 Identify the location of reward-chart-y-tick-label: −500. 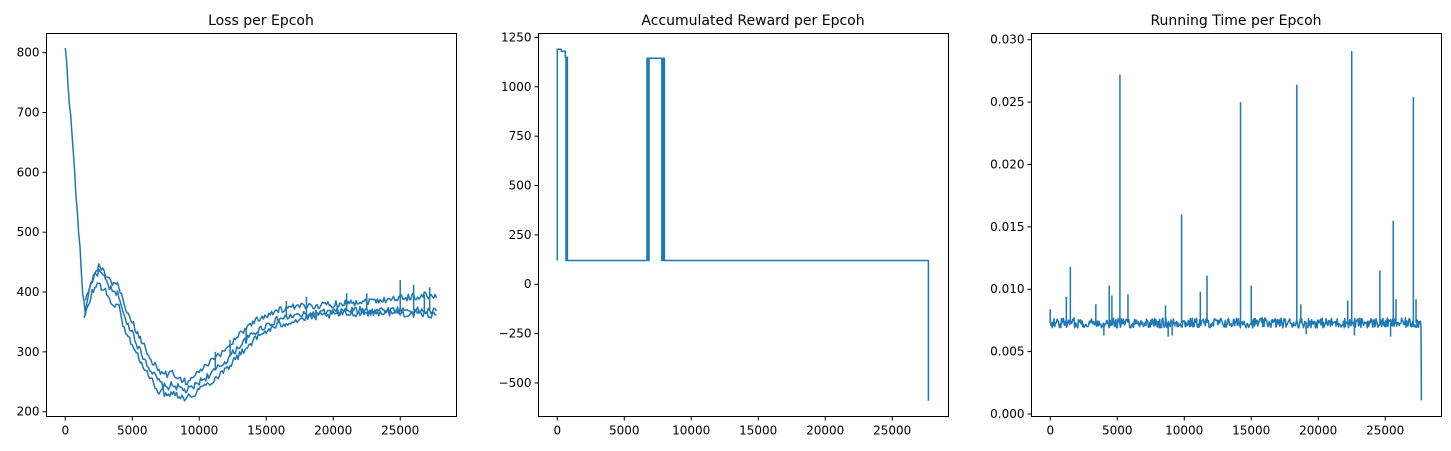
(515, 383).